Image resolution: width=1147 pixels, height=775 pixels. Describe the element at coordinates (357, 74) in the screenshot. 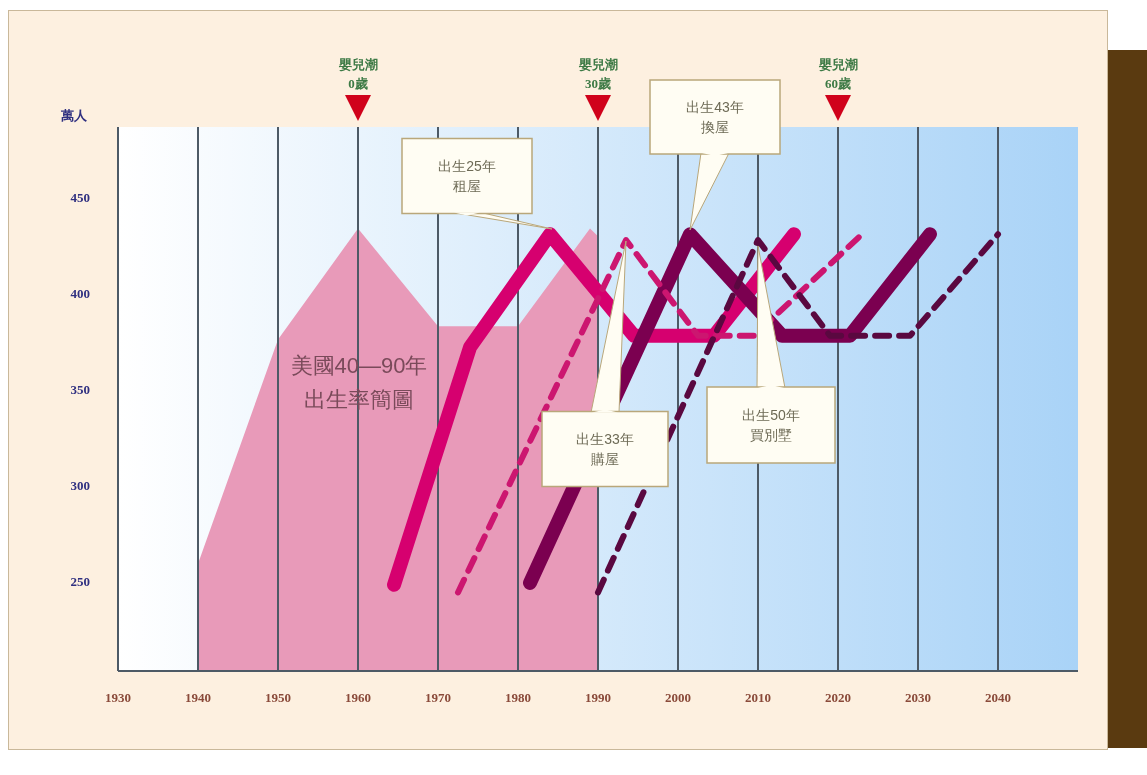

I see `text: 嬰兒潮0歲` at that location.